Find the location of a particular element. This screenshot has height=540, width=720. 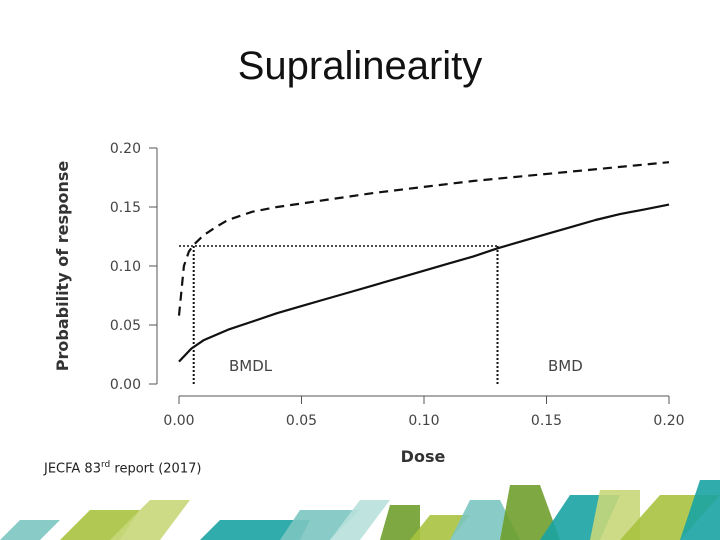

x-tick-label: 0.05 is located at coordinates (301, 421).